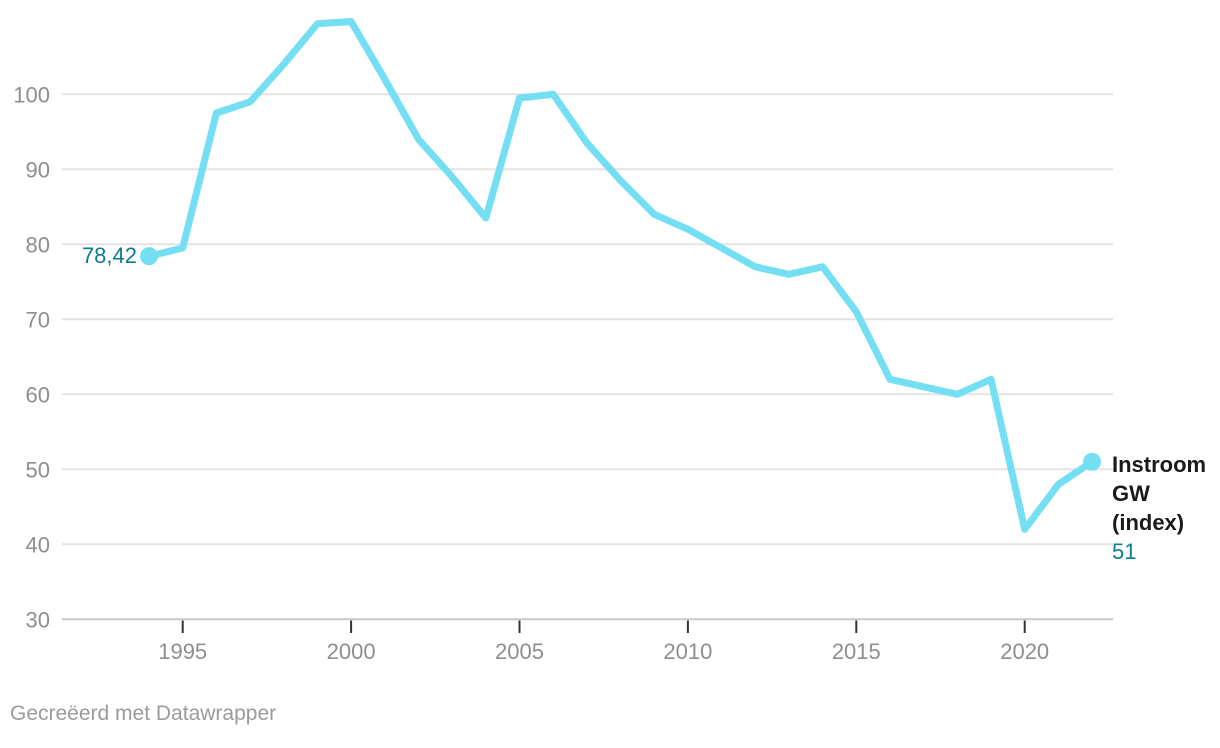  Describe the element at coordinates (38, 169) in the screenshot. I see `y-tick-label-90: 90` at that location.